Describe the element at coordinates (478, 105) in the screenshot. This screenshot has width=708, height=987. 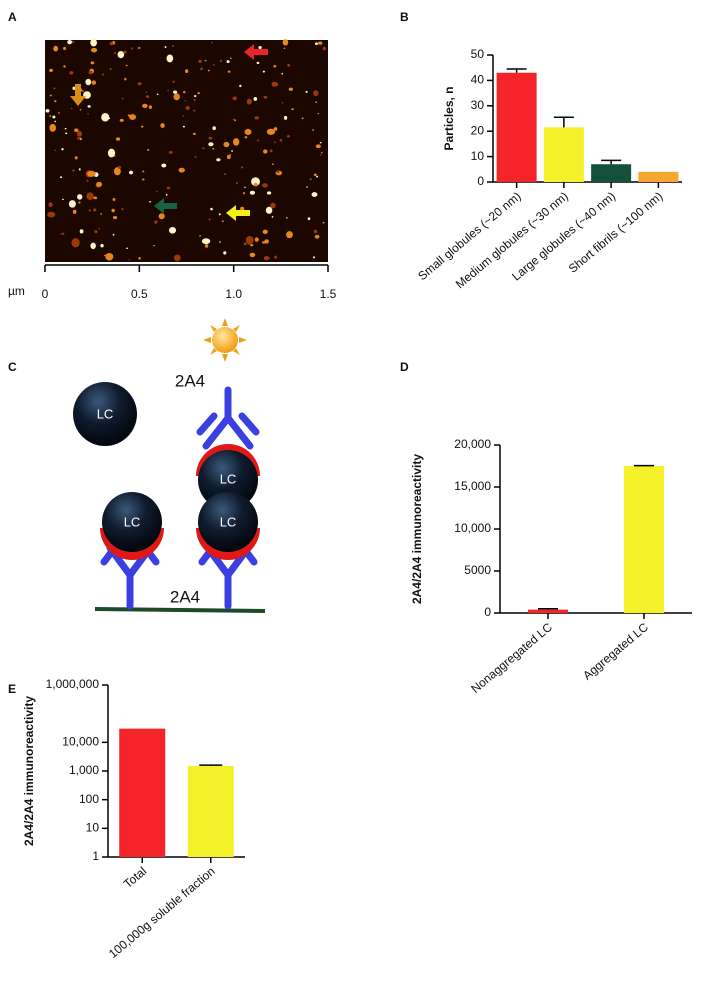
I see `y-tick-label: 30` at that location.